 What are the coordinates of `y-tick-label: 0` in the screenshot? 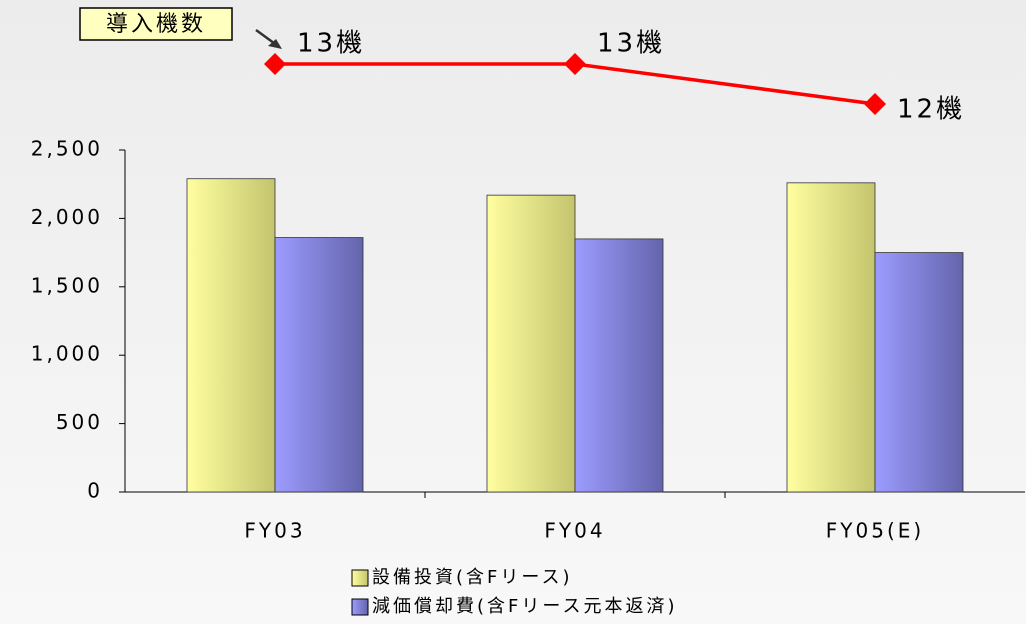 It's located at (95, 491).